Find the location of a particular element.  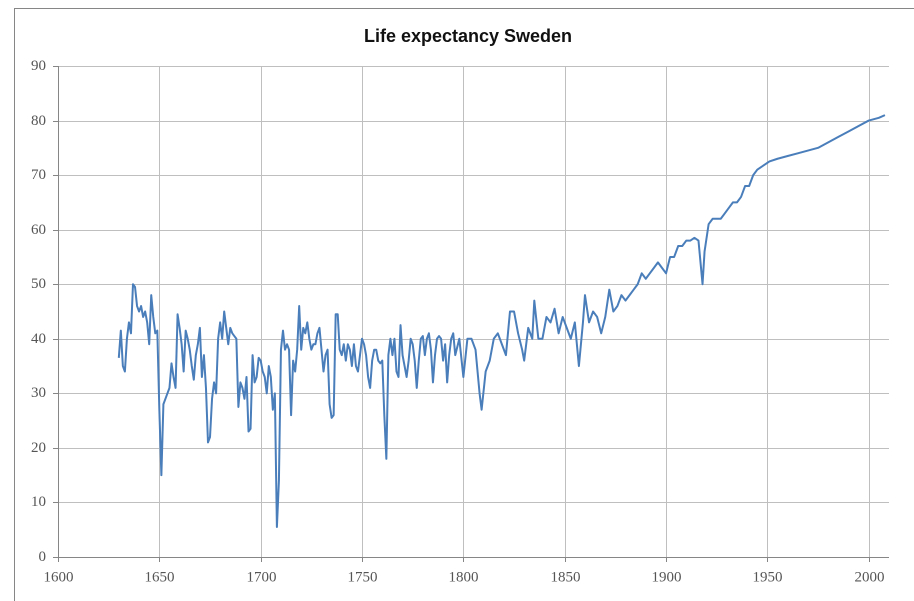

y-tick-label: 90 is located at coordinates (38, 66).